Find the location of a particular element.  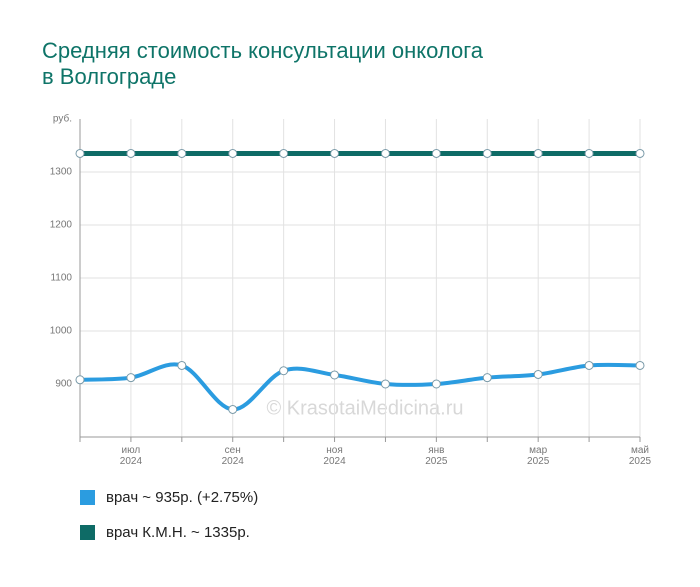

x-tick-label: янв 2025 is located at coordinates (436, 456).